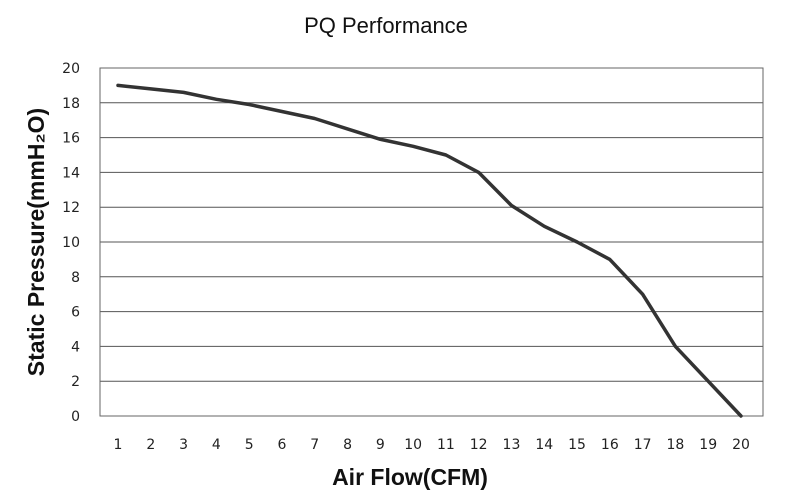 The image size is (787, 500). Describe the element at coordinates (643, 445) in the screenshot. I see `x-tick-label: 17` at that location.